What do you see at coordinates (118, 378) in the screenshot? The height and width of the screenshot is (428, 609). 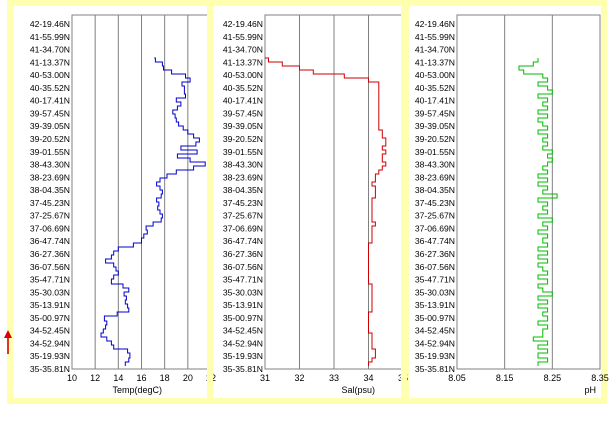 I see `x-tick-label: 14` at bounding box center [118, 378].